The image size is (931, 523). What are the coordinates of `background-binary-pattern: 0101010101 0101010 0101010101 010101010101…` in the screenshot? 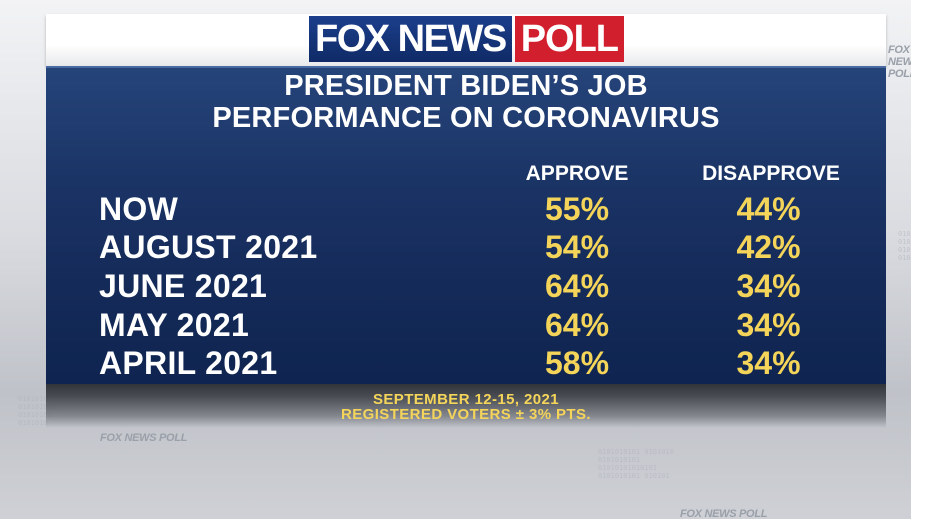 It's located at (636, 464).